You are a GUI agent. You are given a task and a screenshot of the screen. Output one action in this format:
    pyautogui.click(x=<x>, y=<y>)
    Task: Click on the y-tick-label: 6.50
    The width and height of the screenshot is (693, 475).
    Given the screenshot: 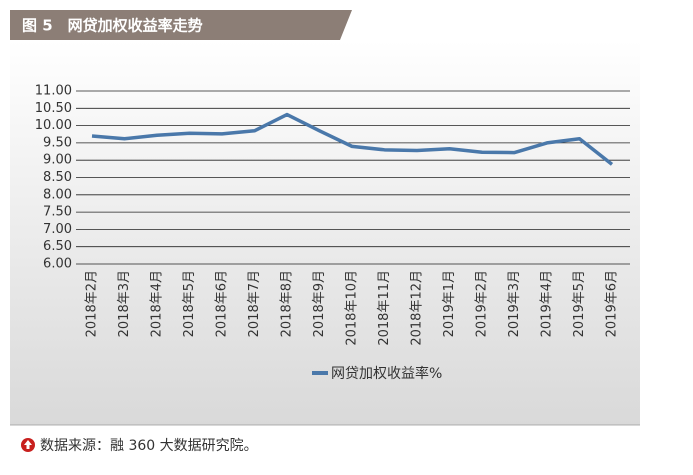 What is the action you would take?
    pyautogui.click(x=57, y=246)
    